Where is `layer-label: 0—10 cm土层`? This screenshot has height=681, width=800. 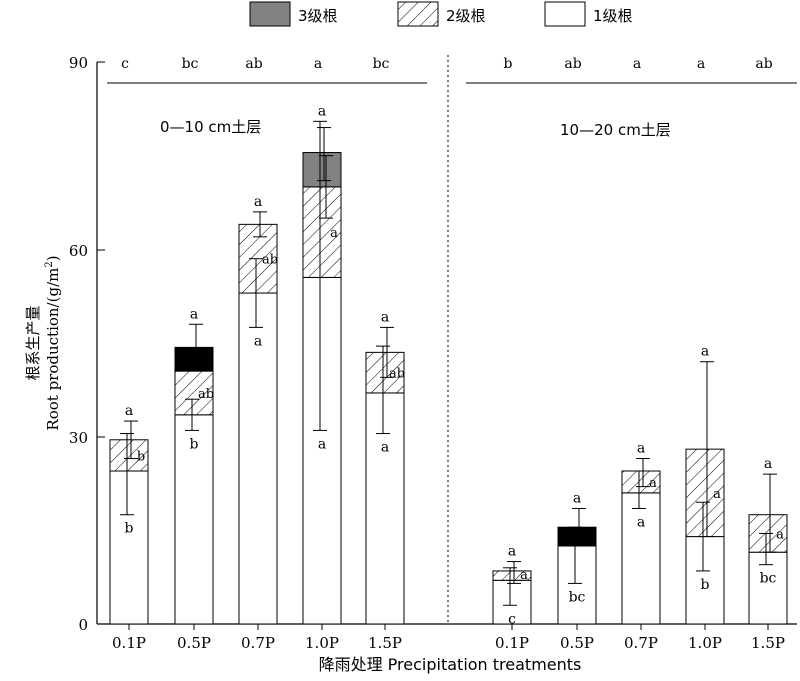 layer-label: 0—10 cm土层 is located at coordinates (210, 127).